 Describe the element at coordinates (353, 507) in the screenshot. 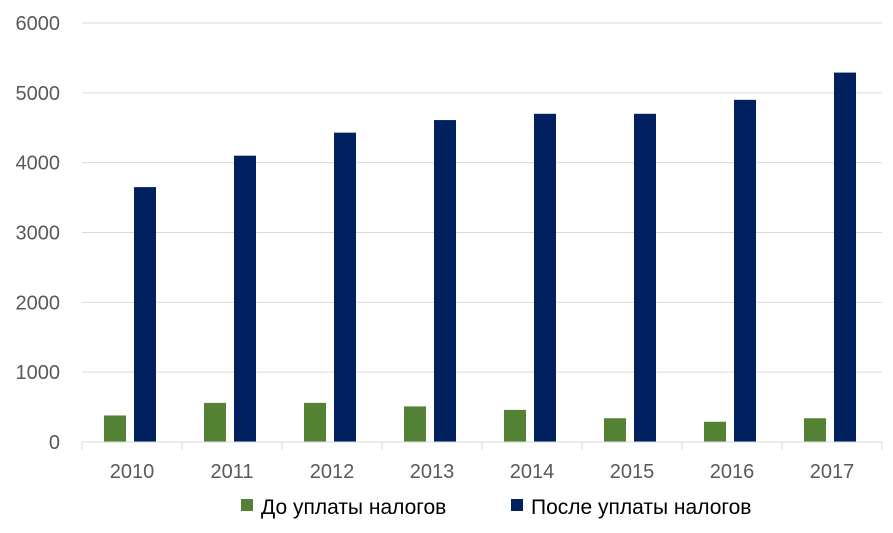

I see `legend-label: До уплаты налогов` at that location.